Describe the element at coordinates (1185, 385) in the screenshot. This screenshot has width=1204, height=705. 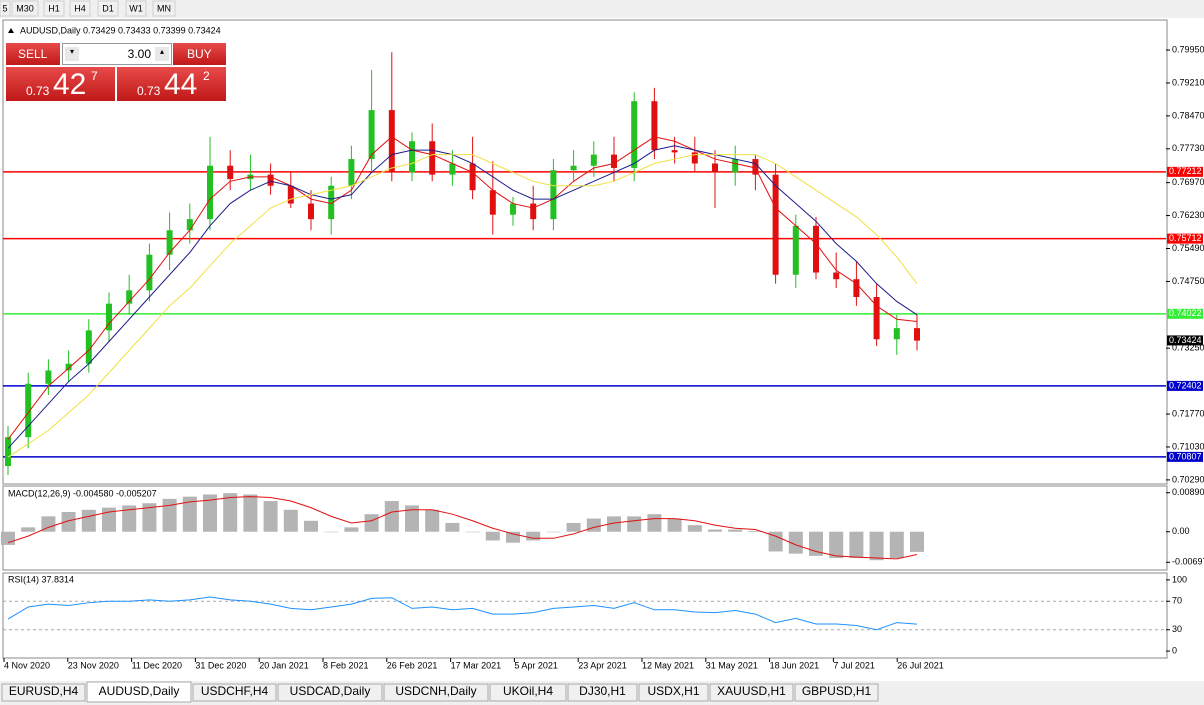
I see `price-label-box` at that location.